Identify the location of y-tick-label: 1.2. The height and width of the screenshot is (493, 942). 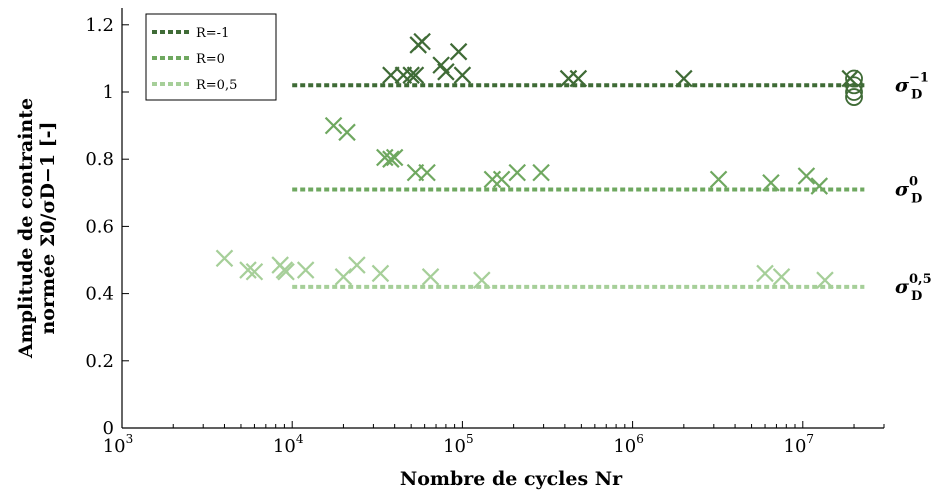
(99, 25).